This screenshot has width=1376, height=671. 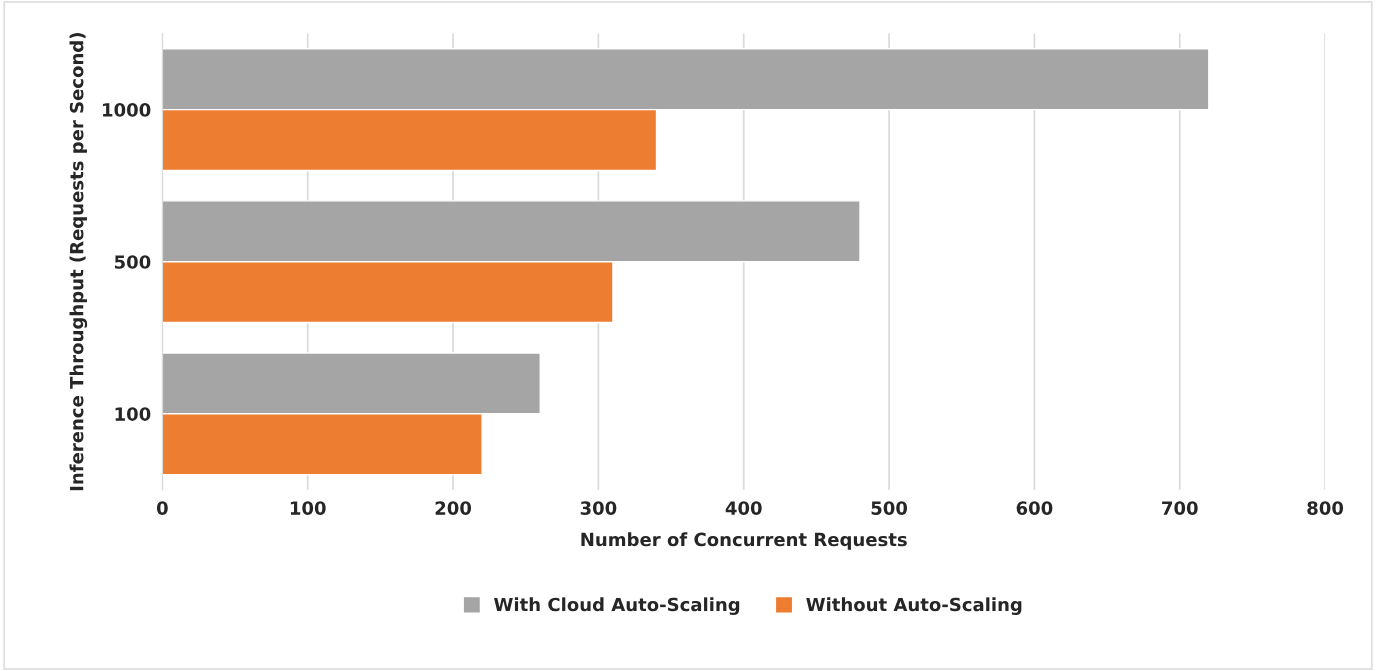 I want to click on x-tick-label: 500, so click(x=889, y=508).